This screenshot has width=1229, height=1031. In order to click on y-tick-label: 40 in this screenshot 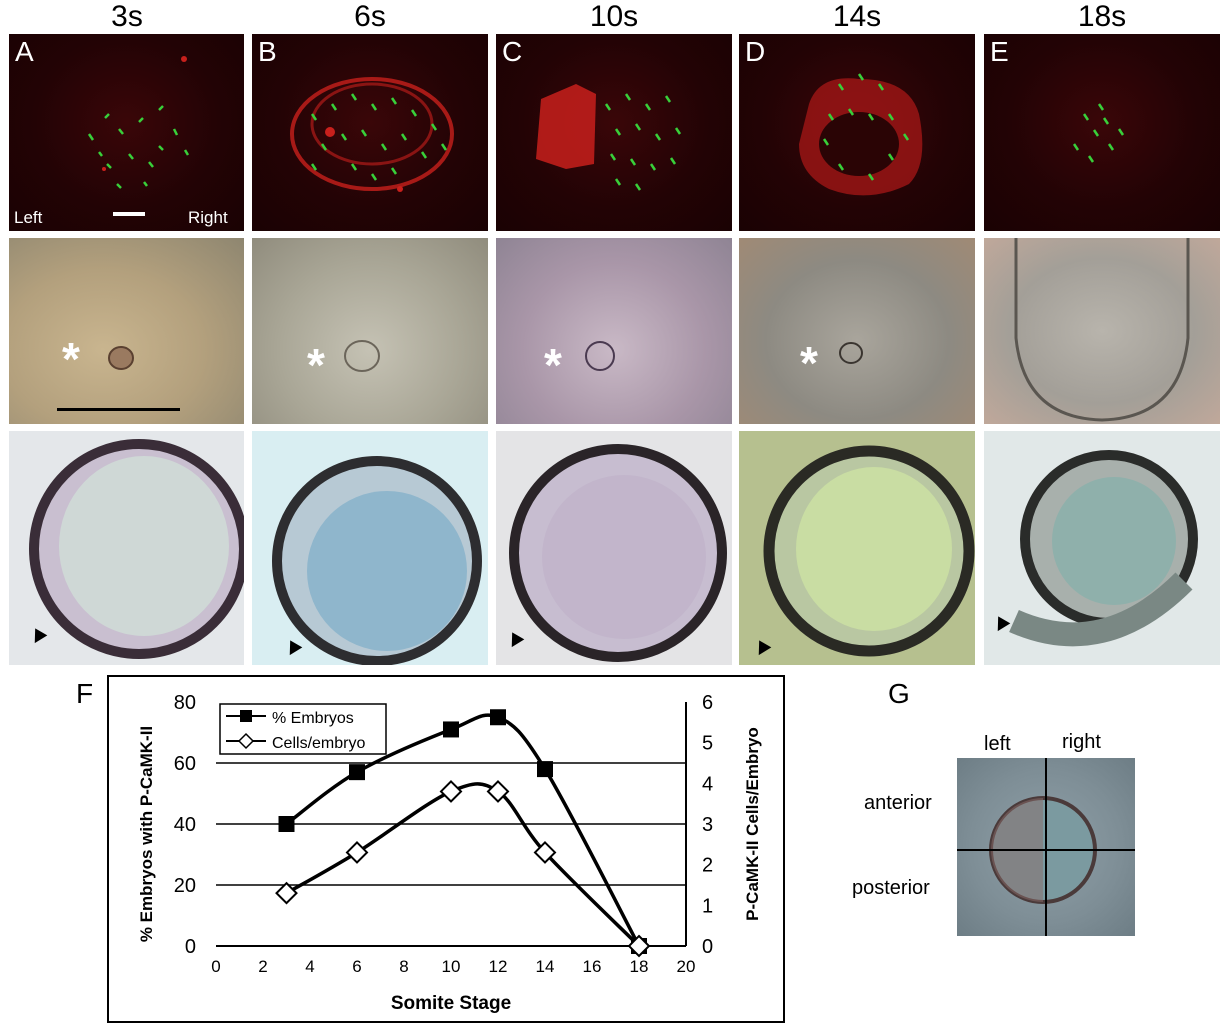, I will do `click(185, 825)`.